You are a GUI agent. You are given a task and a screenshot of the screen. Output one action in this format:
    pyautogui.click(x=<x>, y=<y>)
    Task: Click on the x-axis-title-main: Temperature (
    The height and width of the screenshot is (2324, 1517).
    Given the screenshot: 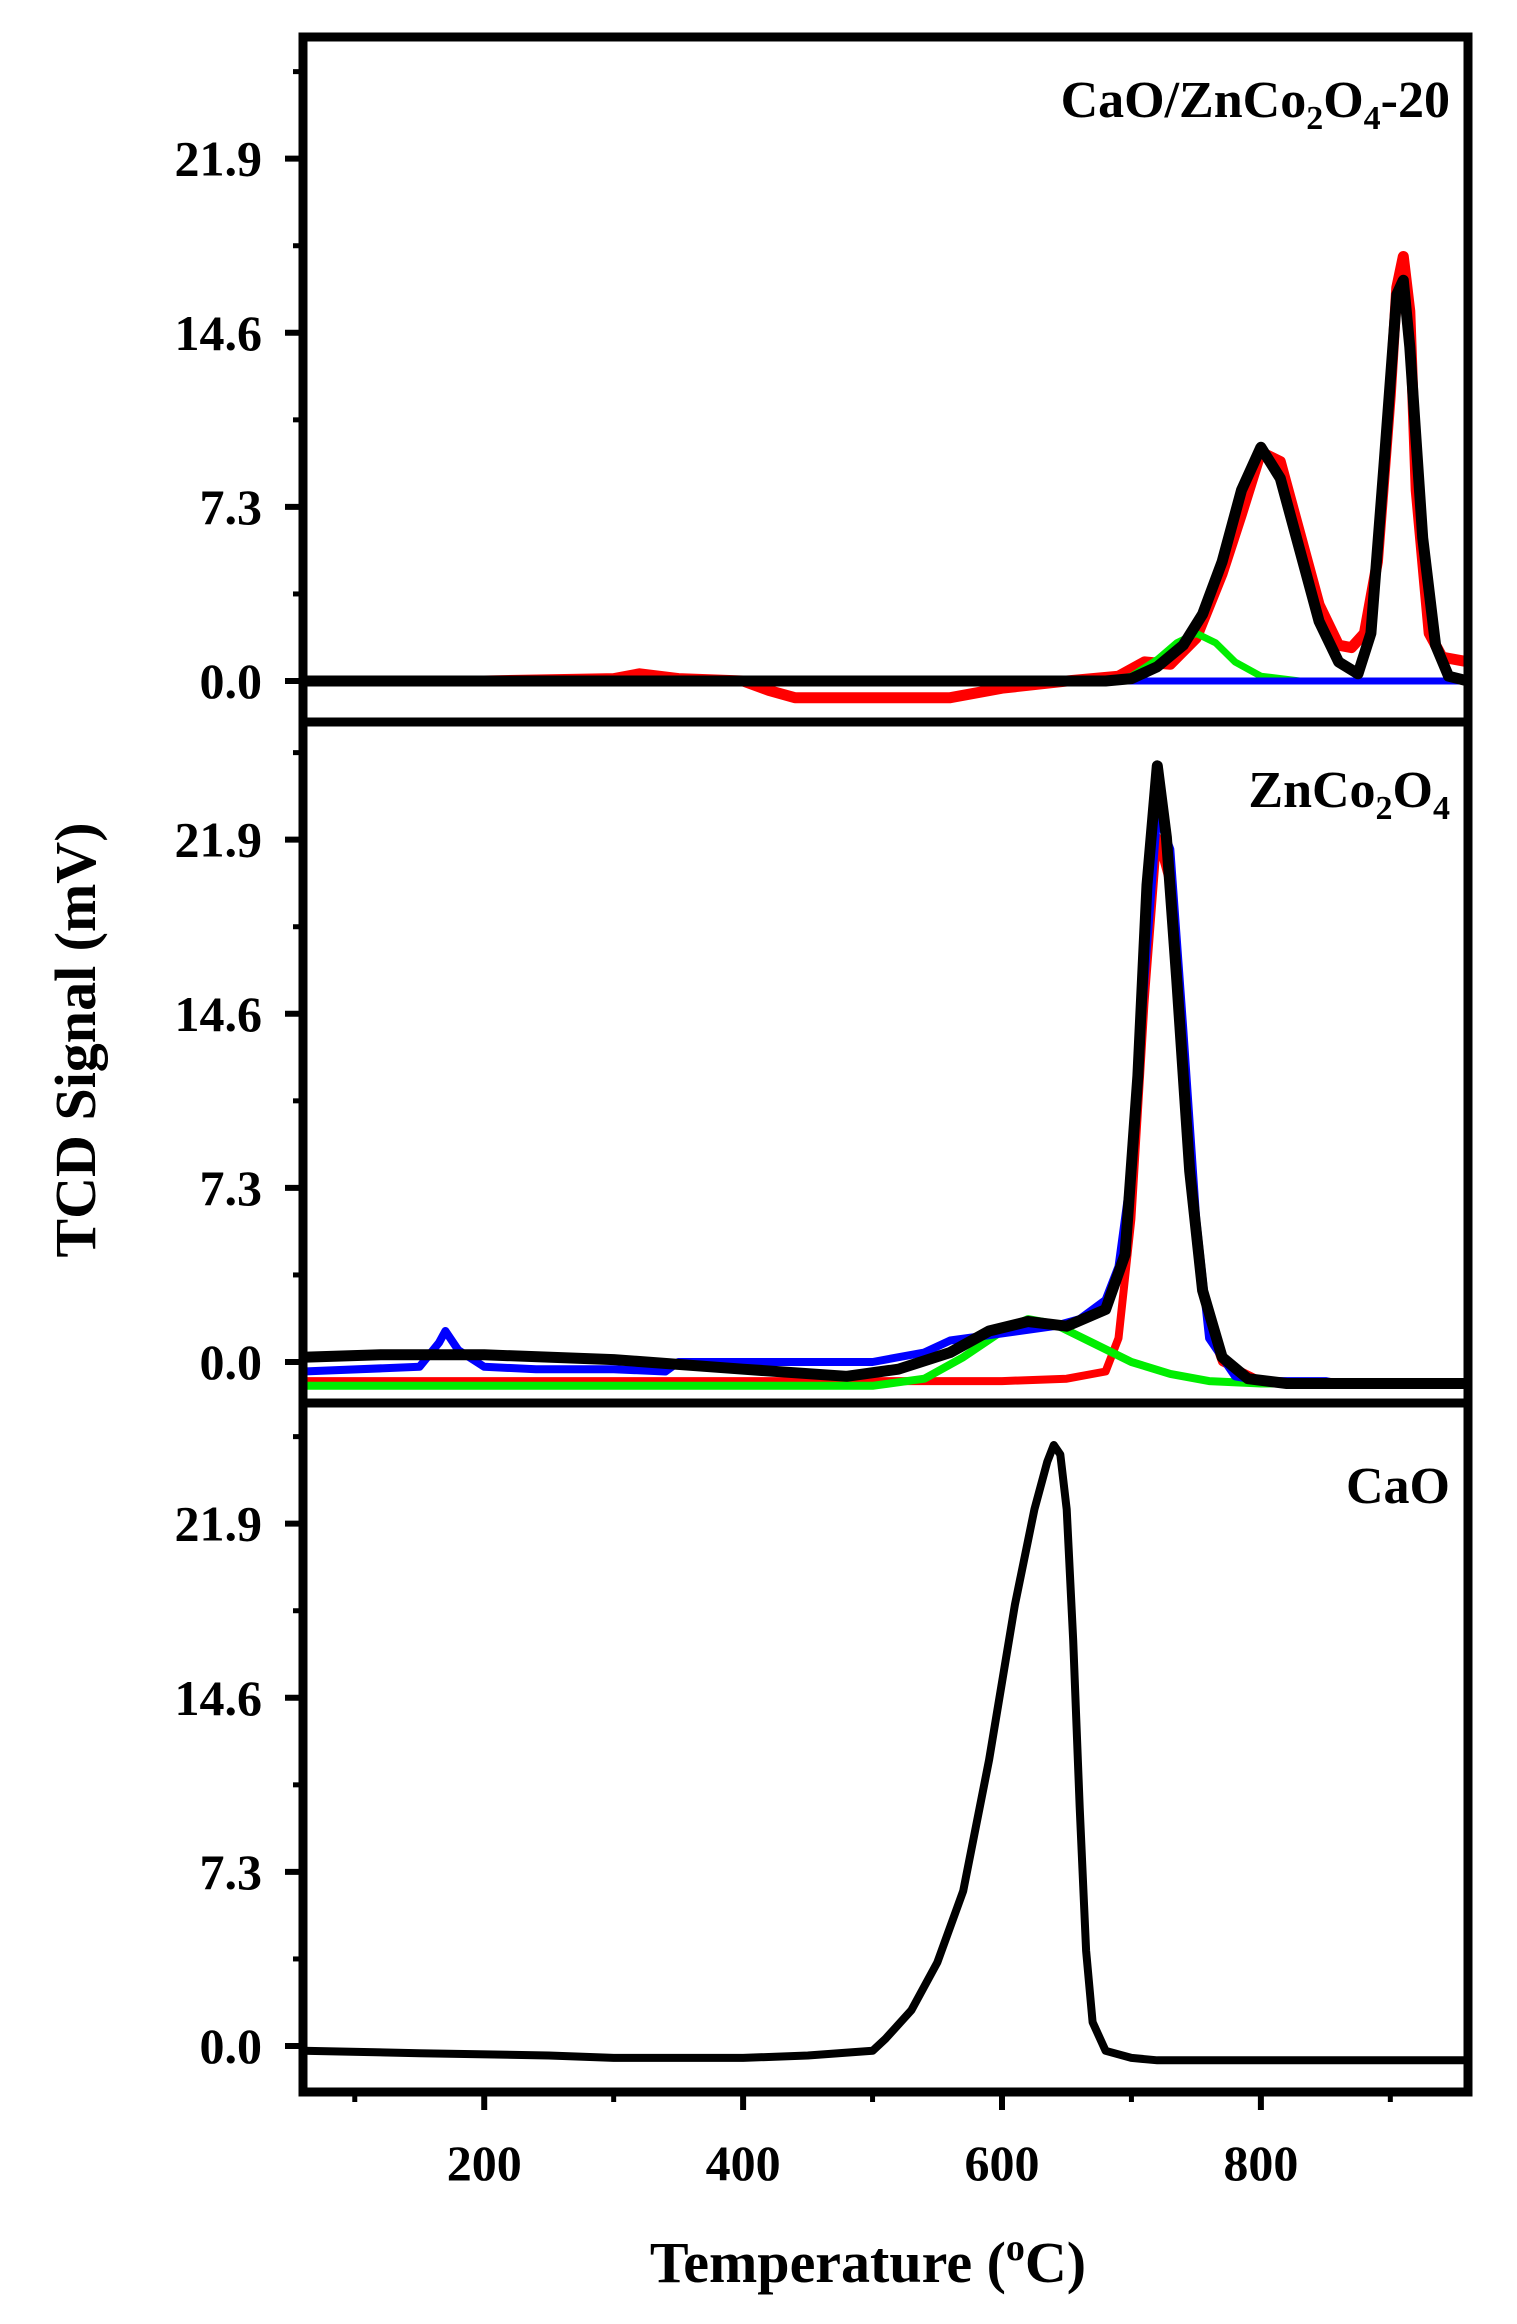 What is the action you would take?
    pyautogui.click(x=828, y=2262)
    